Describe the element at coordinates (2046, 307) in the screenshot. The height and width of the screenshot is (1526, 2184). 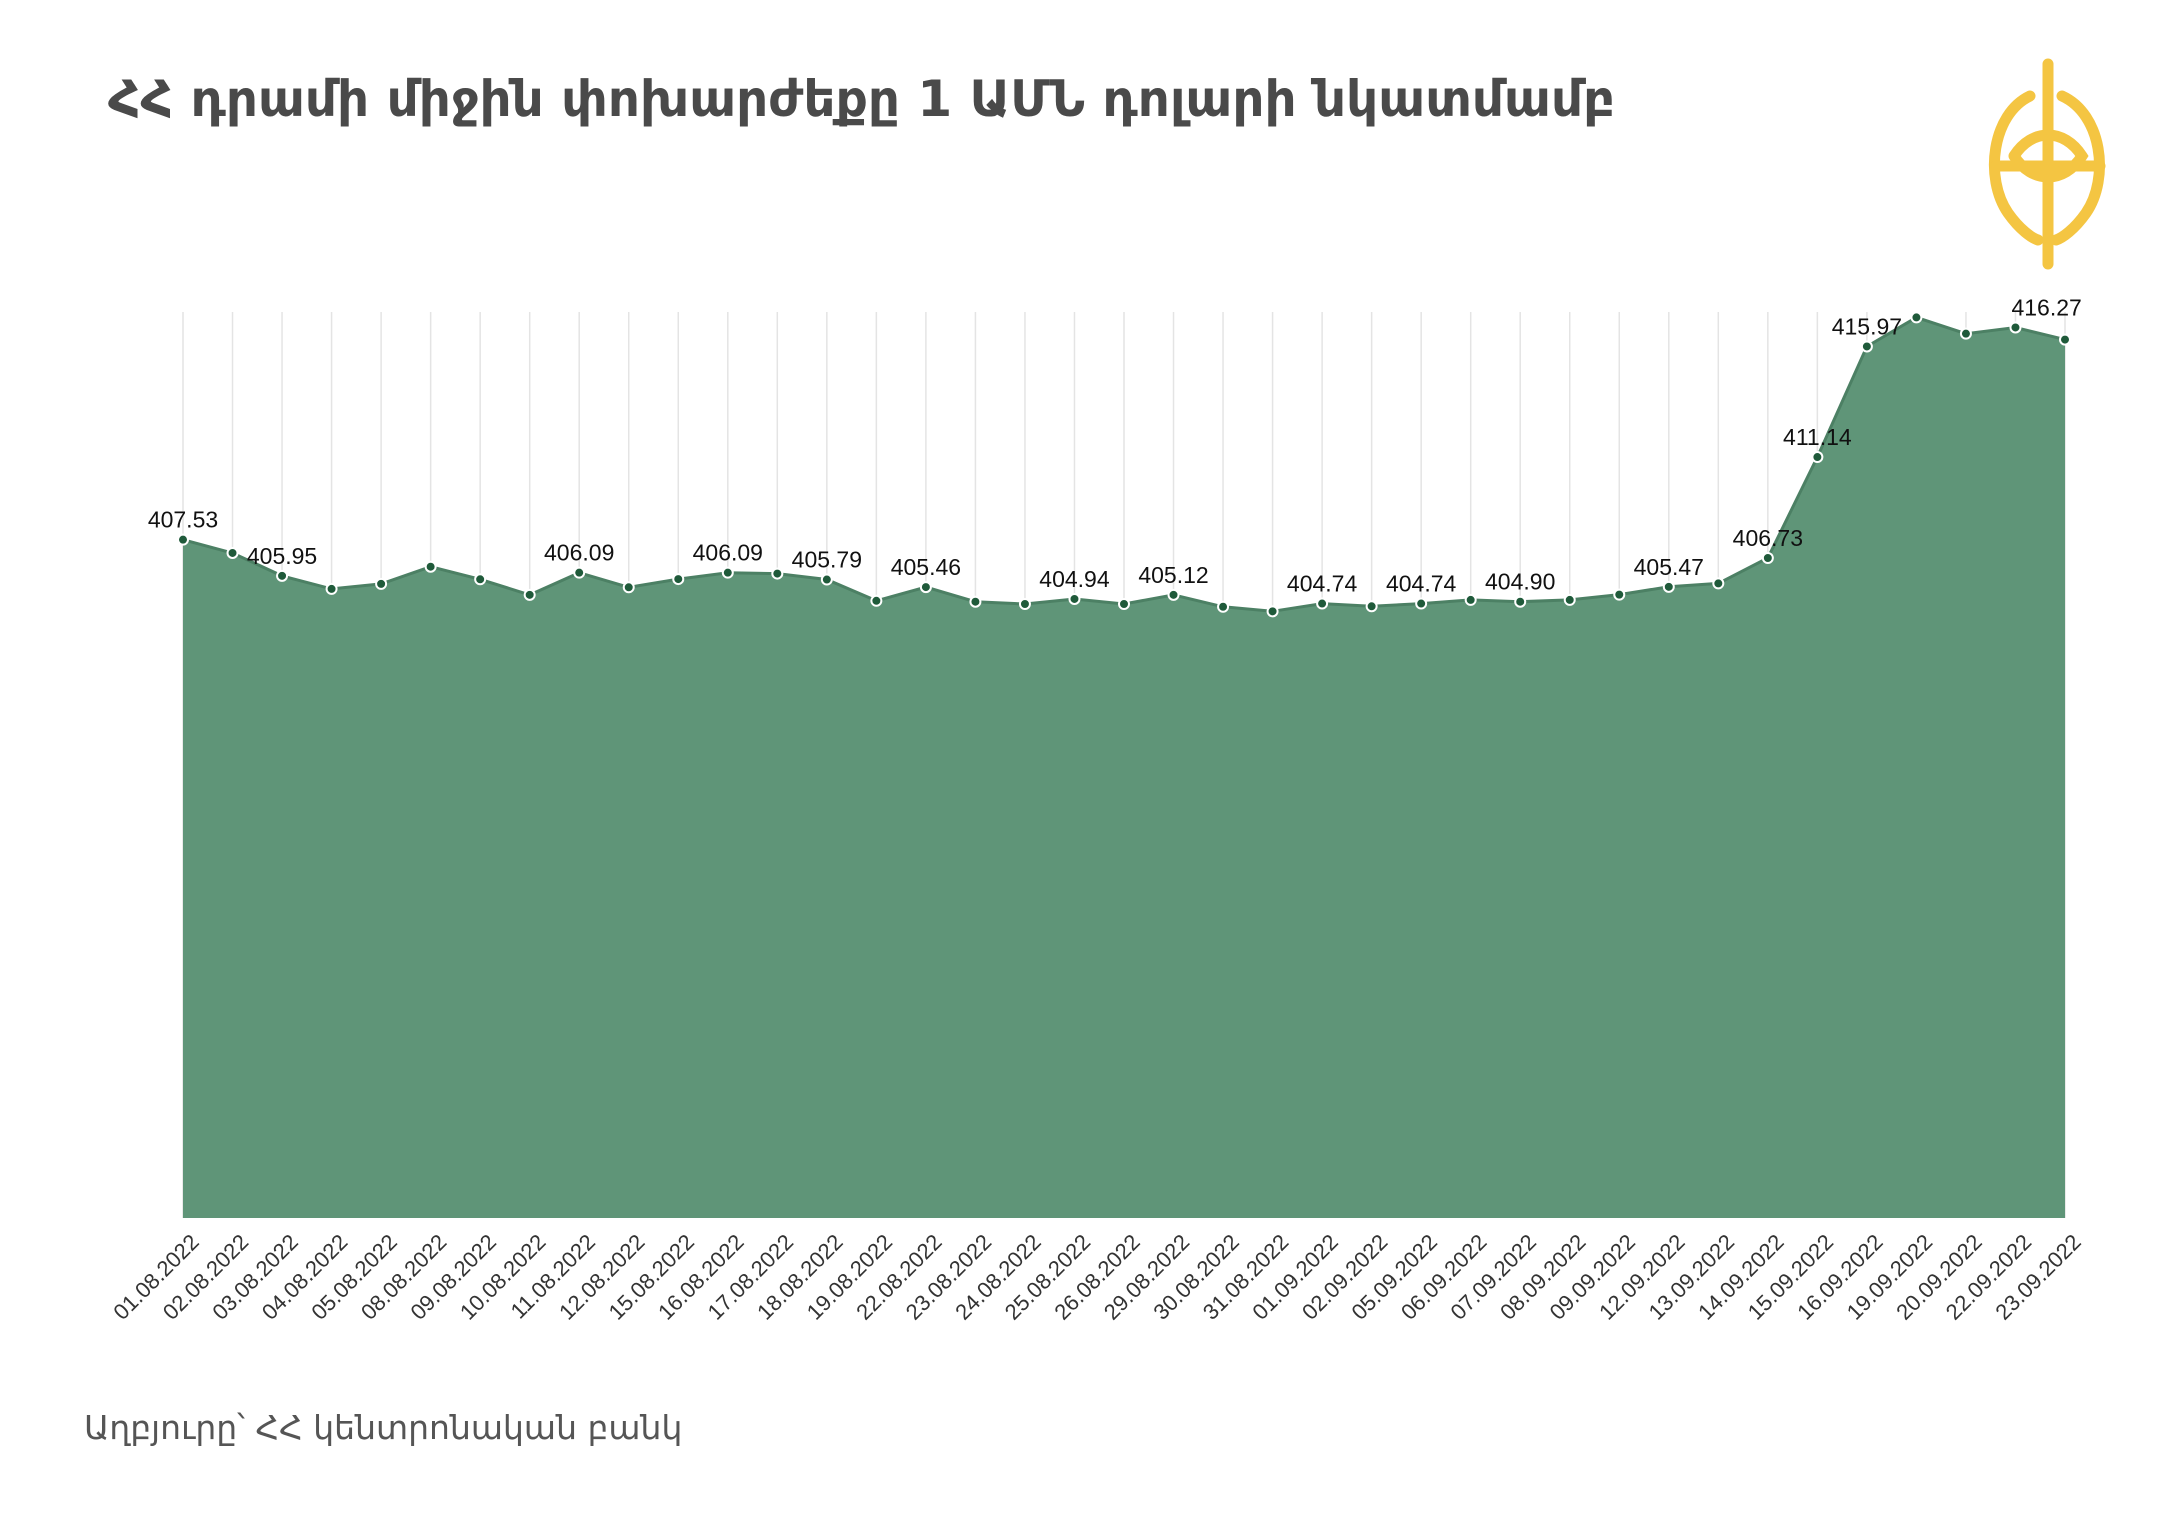
I see `data-label: 416.27` at that location.